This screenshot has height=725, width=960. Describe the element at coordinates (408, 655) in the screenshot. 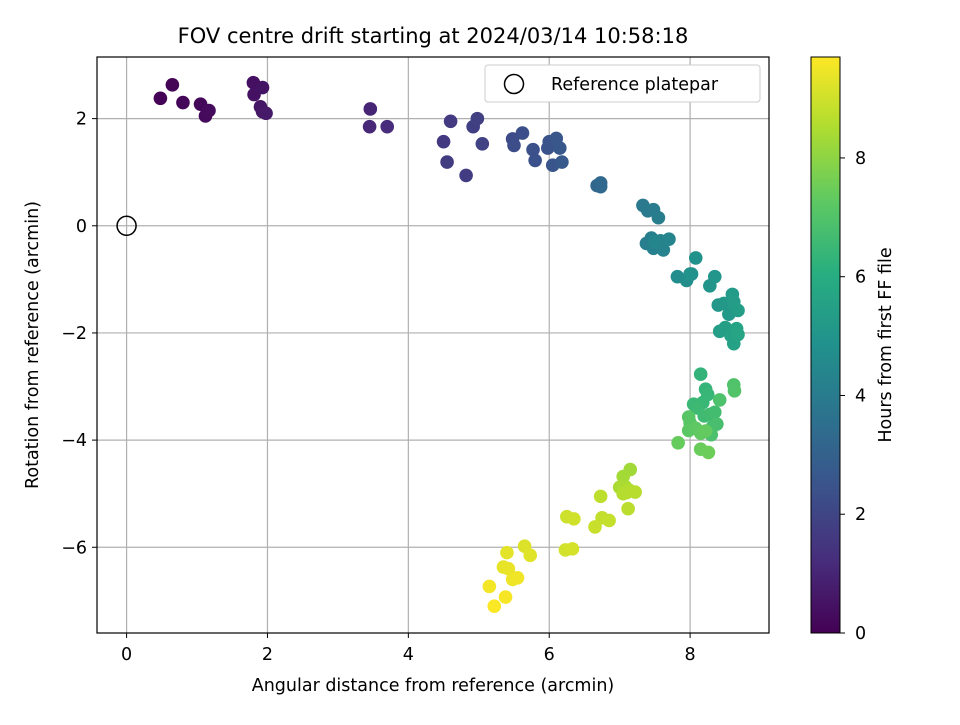

I see `x-tick-label: 4` at that location.